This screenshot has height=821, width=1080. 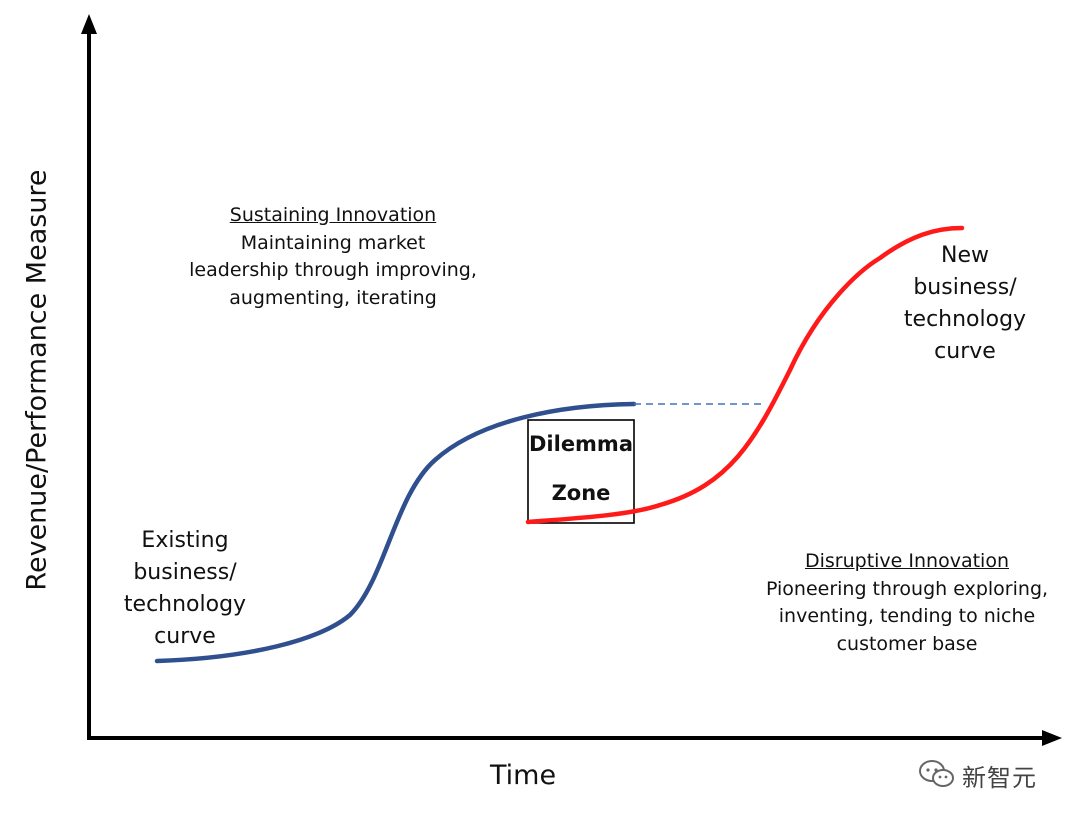 I want to click on x-axis-arrowhead, so click(x=1052, y=738).